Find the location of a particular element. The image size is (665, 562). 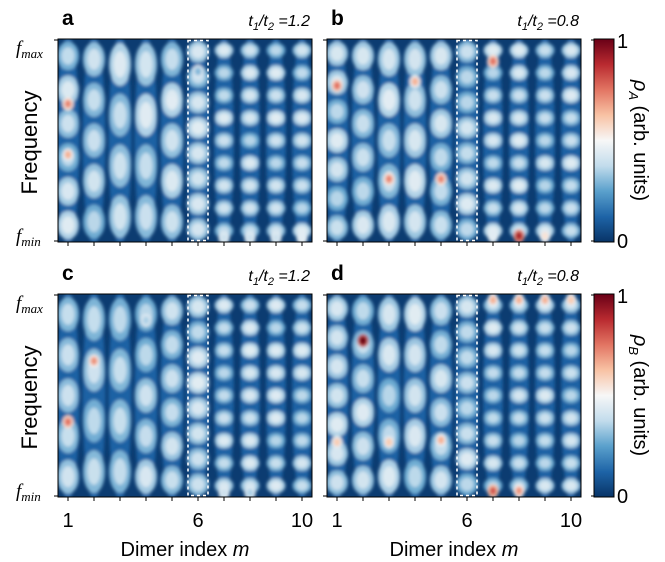

colorbar-top: 1 0 ρA (arb. units) is located at coordinates (621, 142).